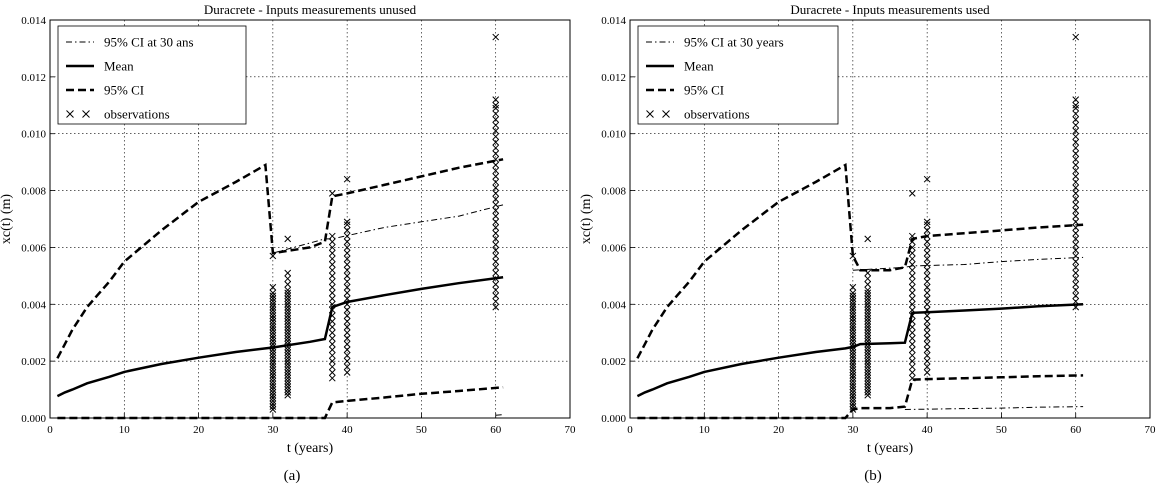 This screenshot has width=1161, height=500. I want to click on x-tick-label: 10, so click(125, 430).